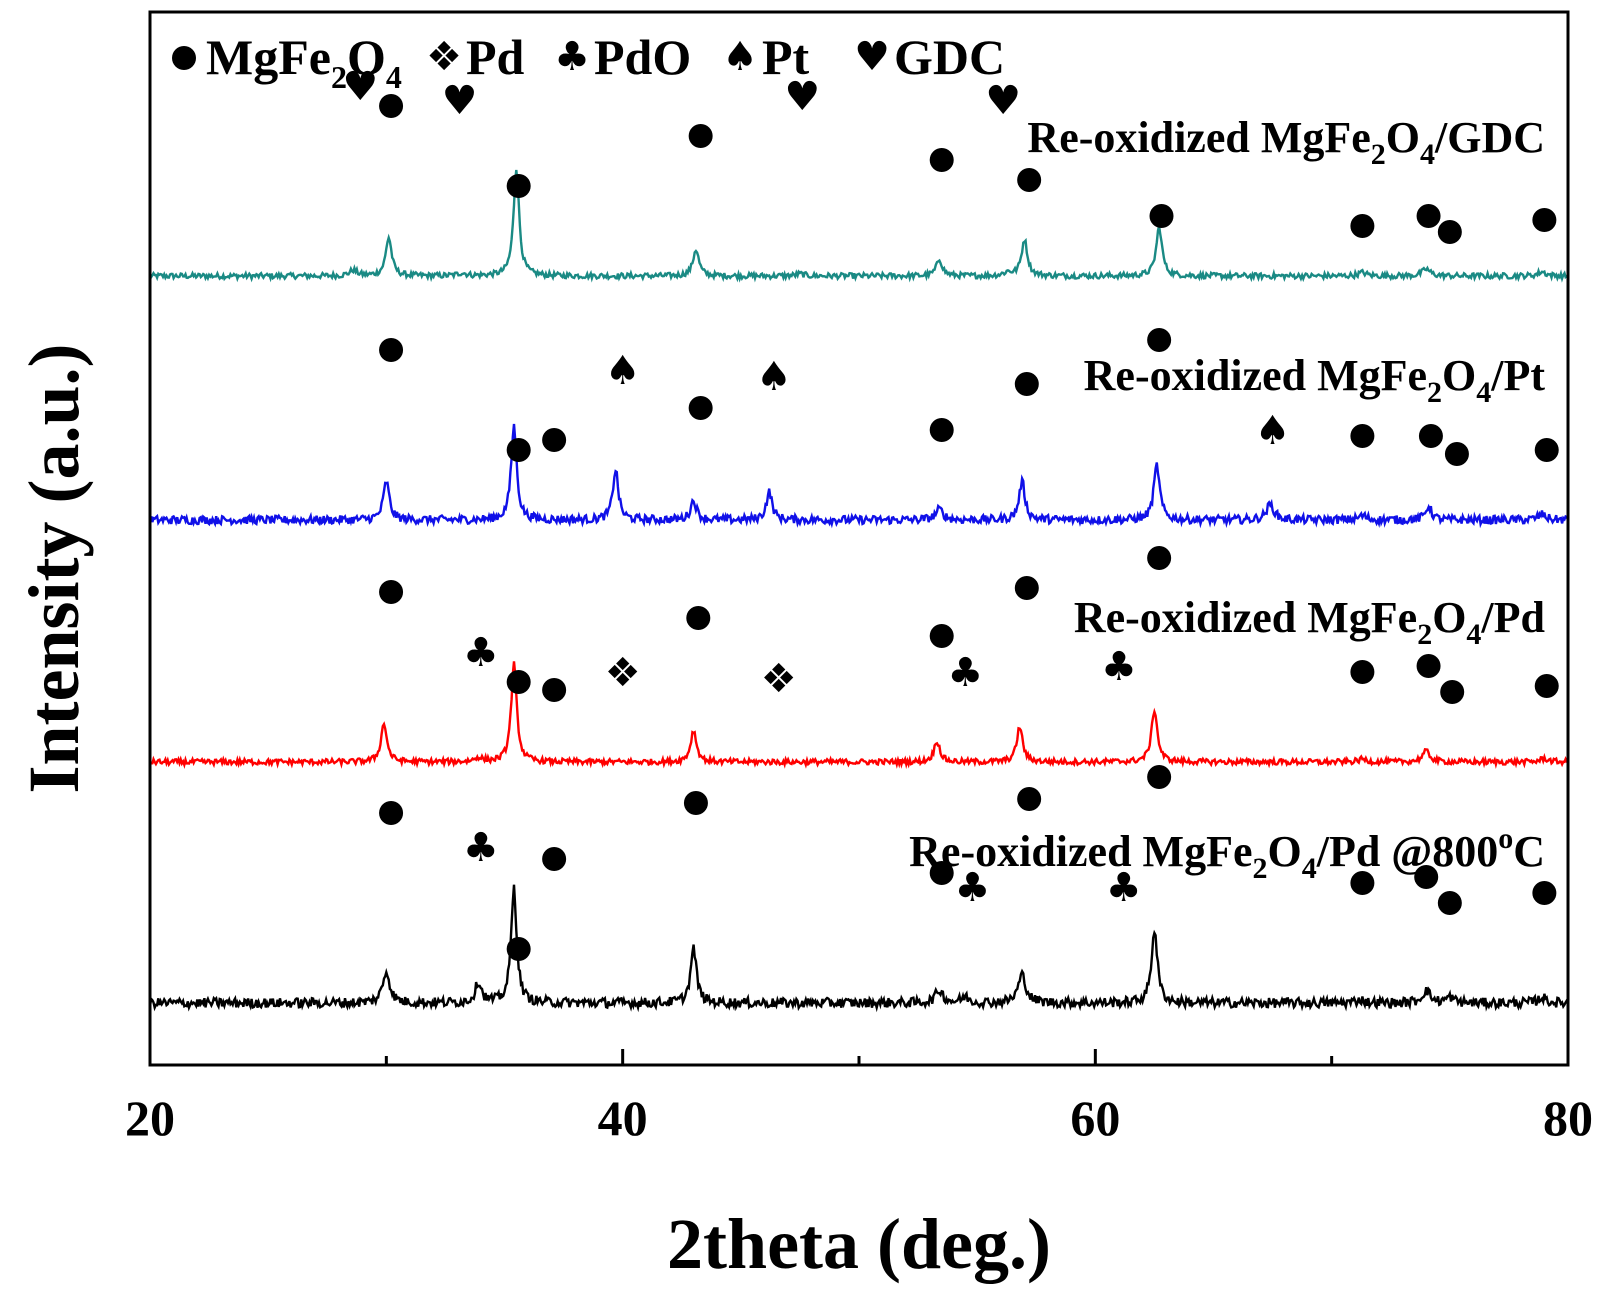  Describe the element at coordinates (623, 1118) in the screenshot. I see `x-tick-label: 40` at that location.